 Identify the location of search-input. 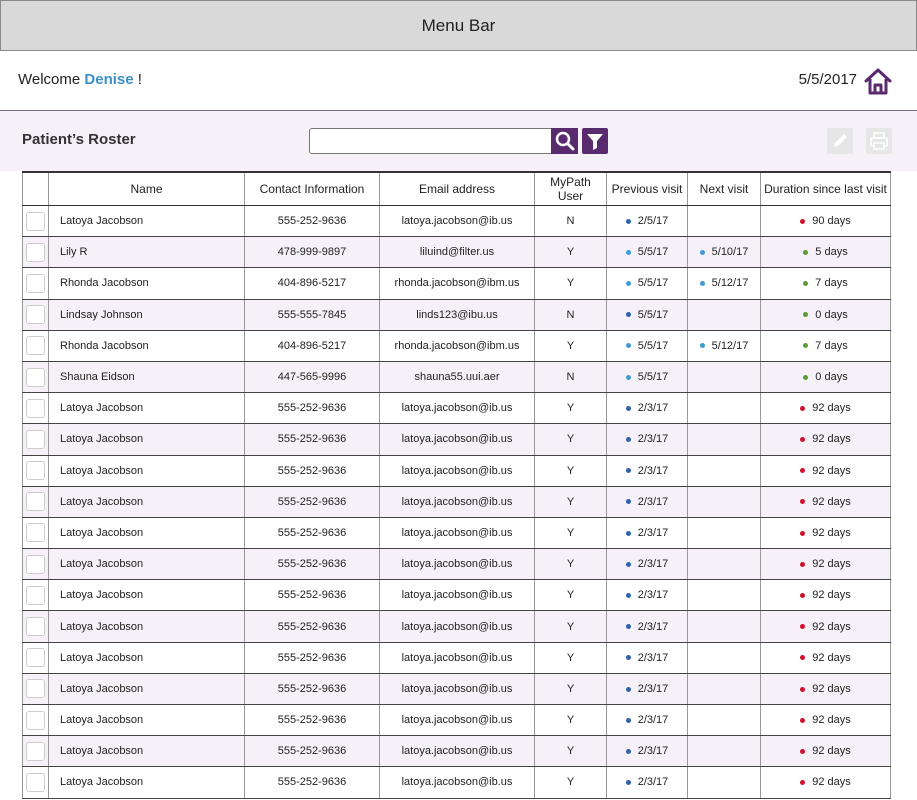
(431, 141).